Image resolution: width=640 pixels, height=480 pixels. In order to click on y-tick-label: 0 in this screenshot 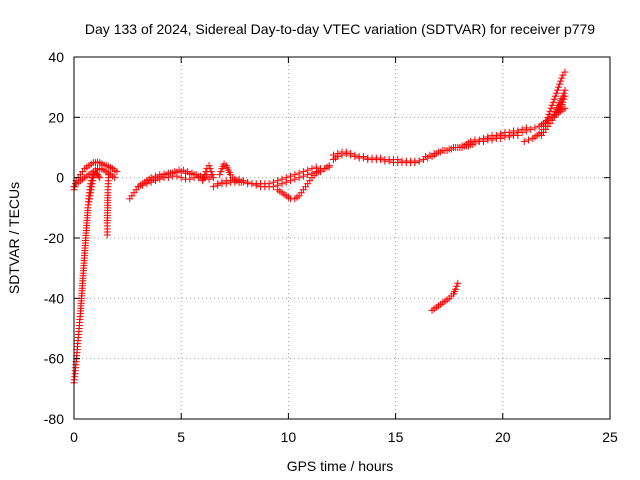, I will do `click(60, 178)`.